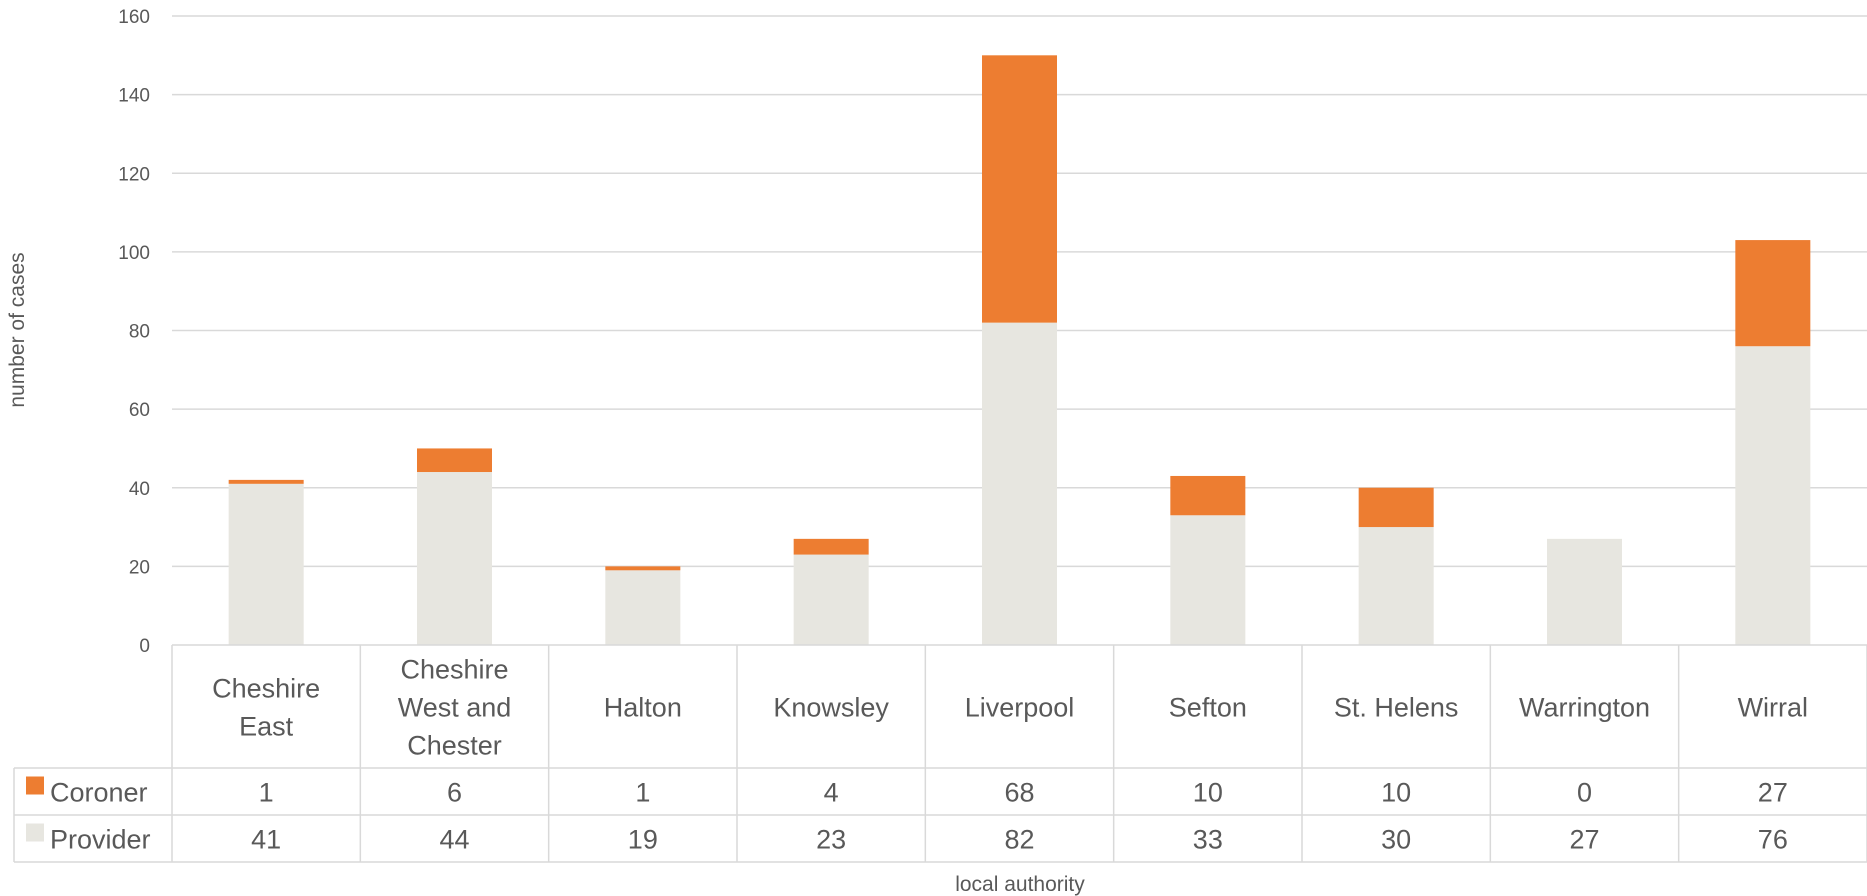 Image resolution: width=1867 pixels, height=896 pixels. What do you see at coordinates (1396, 840) in the screenshot?
I see `table-cell: 30` at bounding box center [1396, 840].